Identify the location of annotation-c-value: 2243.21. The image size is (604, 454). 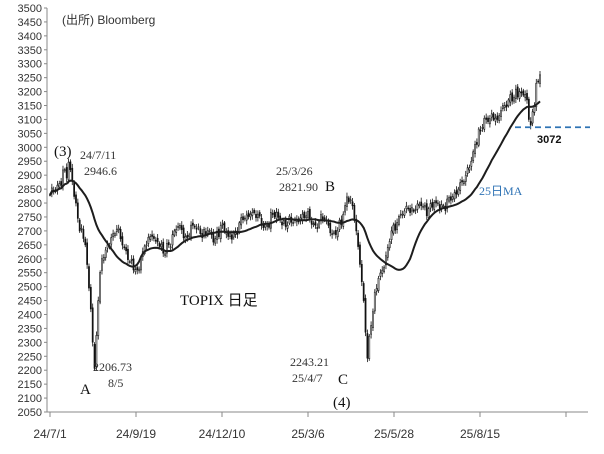
(309, 362).